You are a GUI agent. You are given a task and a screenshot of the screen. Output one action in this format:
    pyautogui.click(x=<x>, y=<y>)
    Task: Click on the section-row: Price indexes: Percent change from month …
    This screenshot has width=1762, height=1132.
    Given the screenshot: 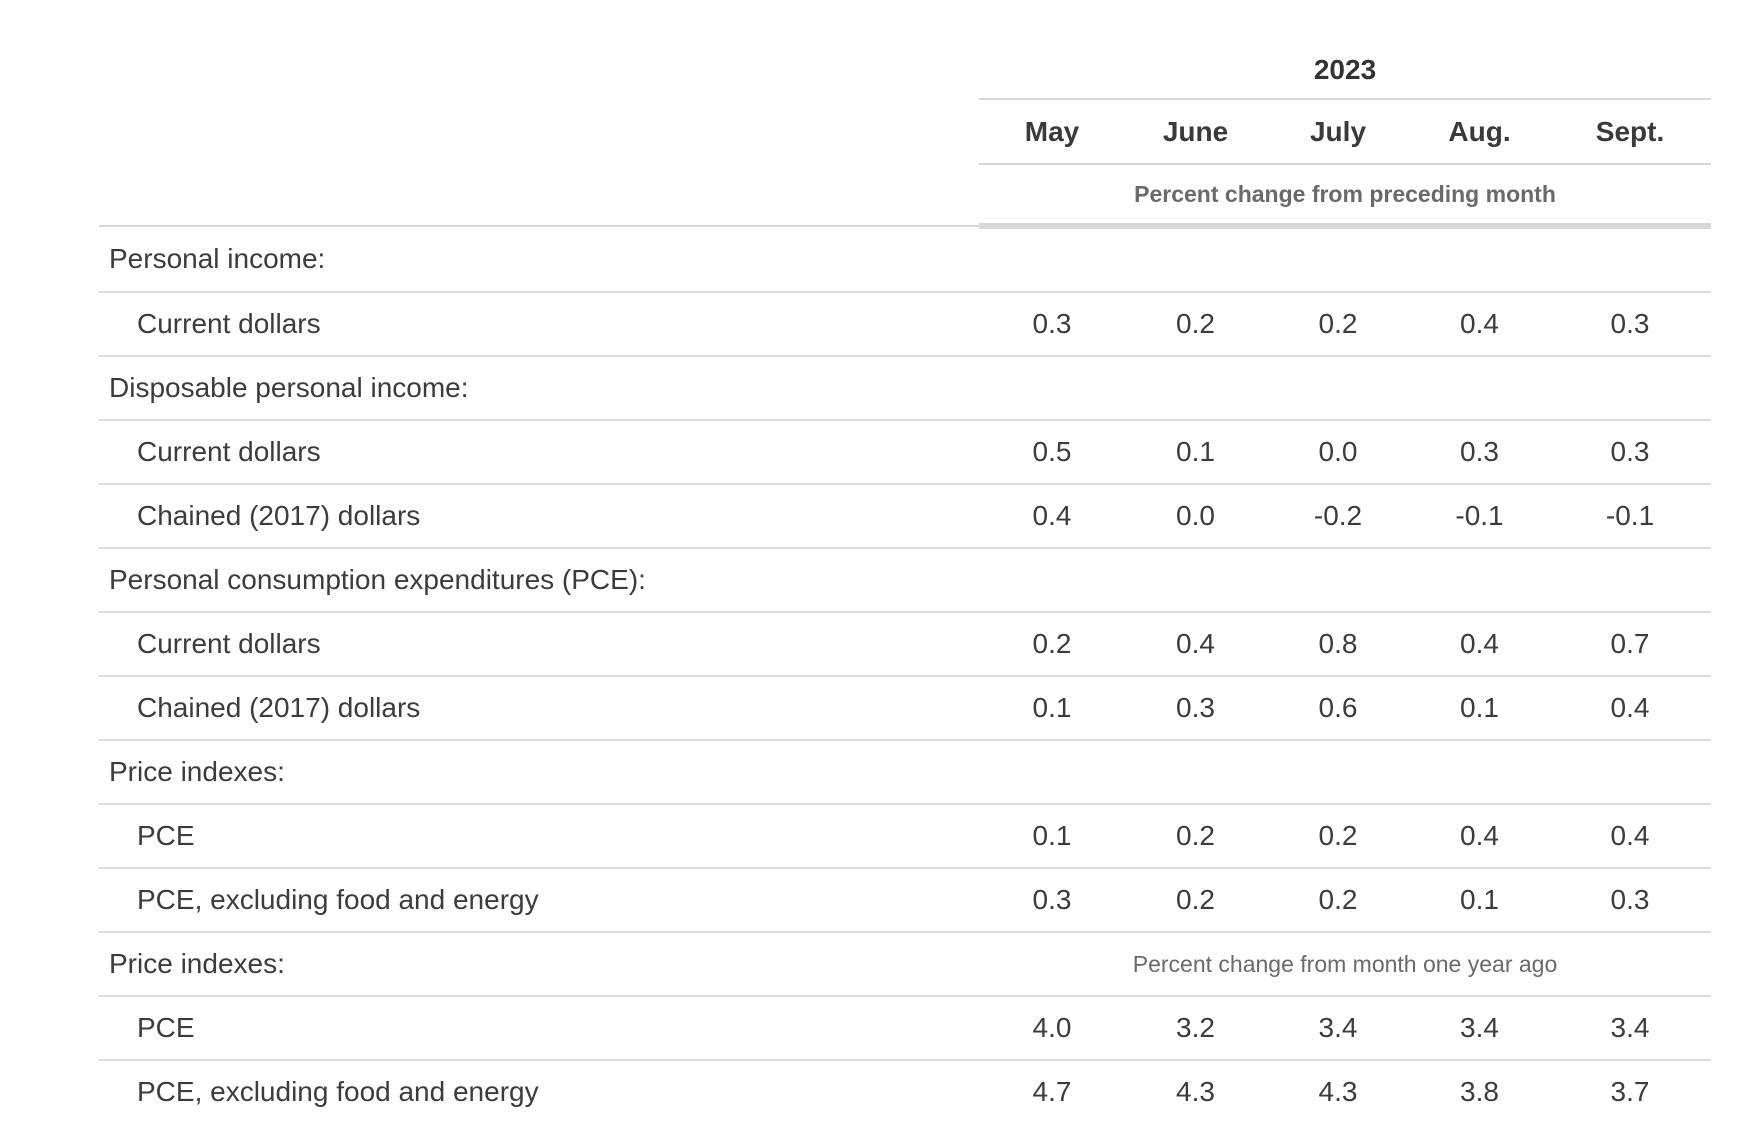 What is the action you would take?
    pyautogui.click(x=905, y=964)
    